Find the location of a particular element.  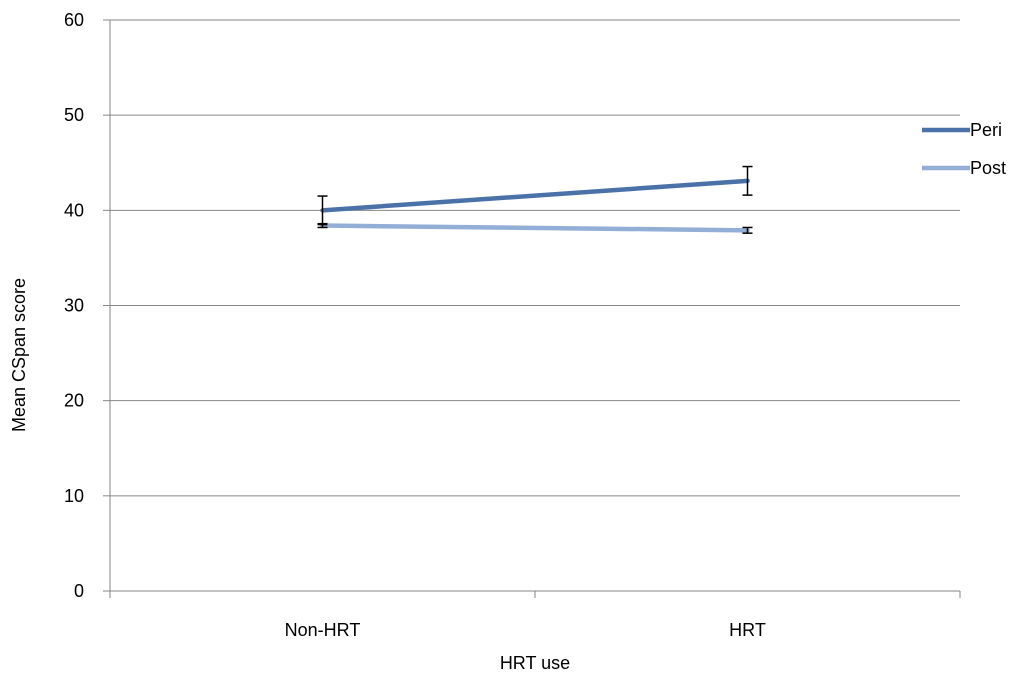

series-line-post is located at coordinates (535, 228).